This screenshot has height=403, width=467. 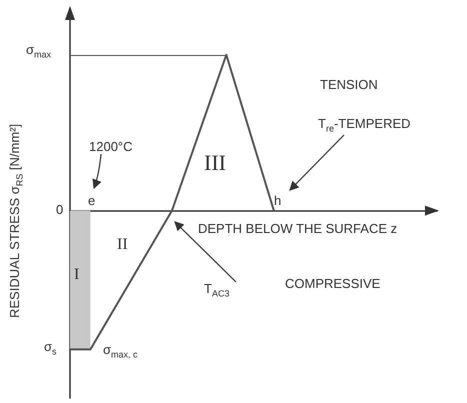 What do you see at coordinates (60, 209) in the screenshot?
I see `text: 0` at bounding box center [60, 209].